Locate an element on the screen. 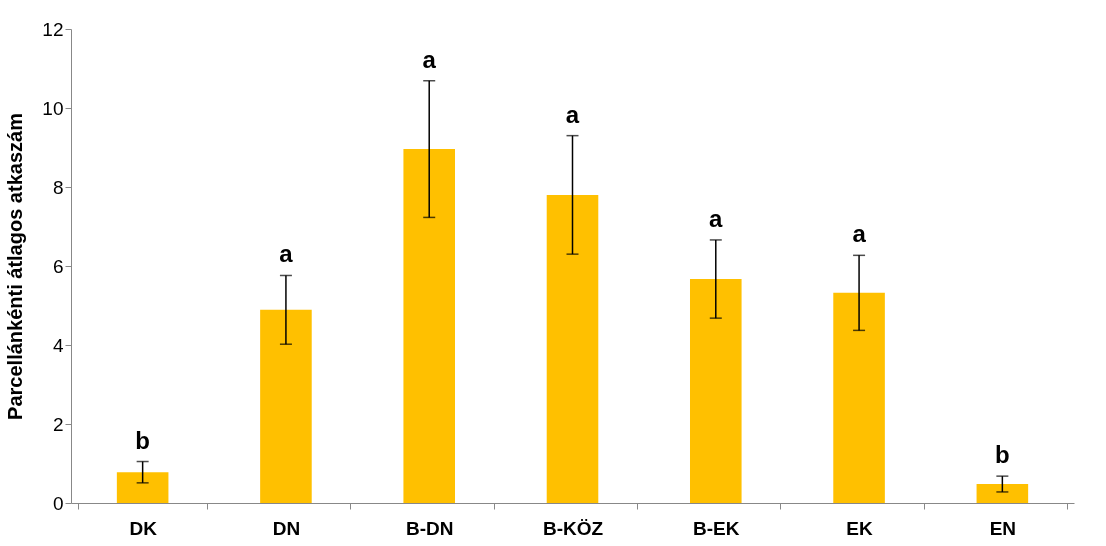  y-tick-label: 10 is located at coordinates (53, 108).